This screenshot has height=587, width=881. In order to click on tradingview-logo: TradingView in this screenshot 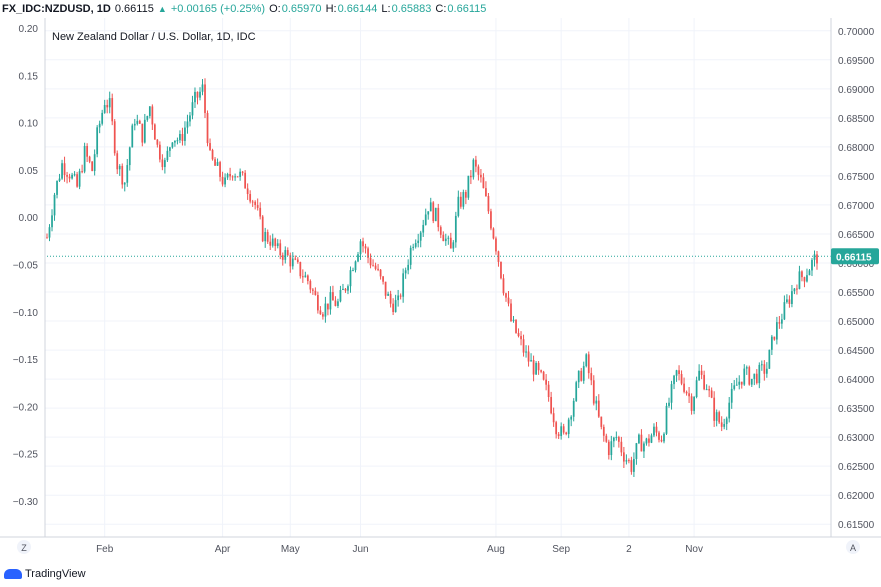, I will do `click(45, 574)`.